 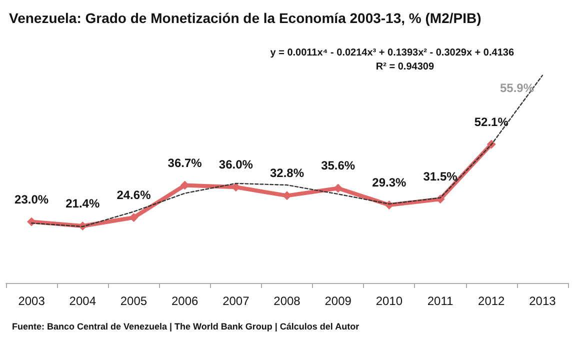 I want to click on data-label: 21.4%, so click(x=83, y=203).